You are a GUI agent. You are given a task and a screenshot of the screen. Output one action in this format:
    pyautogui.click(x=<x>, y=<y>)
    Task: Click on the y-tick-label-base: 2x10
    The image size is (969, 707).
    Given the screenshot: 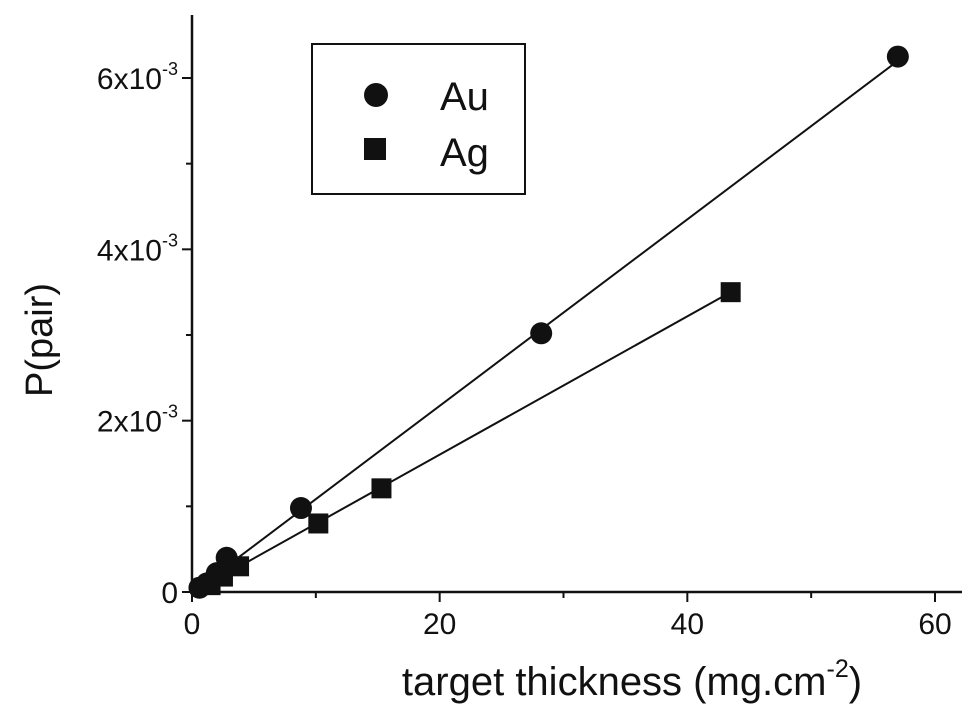 What is the action you would take?
    pyautogui.click(x=129, y=422)
    